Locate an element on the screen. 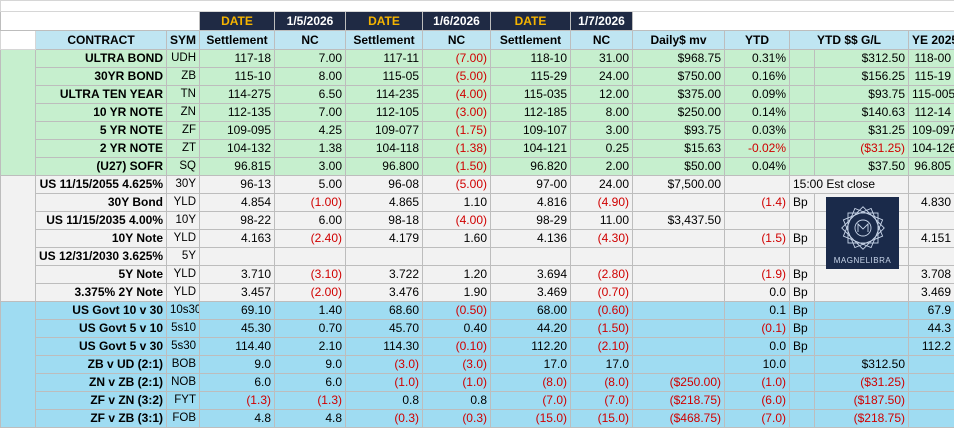  ye-2025-cell: 112-14 is located at coordinates (931, 113).